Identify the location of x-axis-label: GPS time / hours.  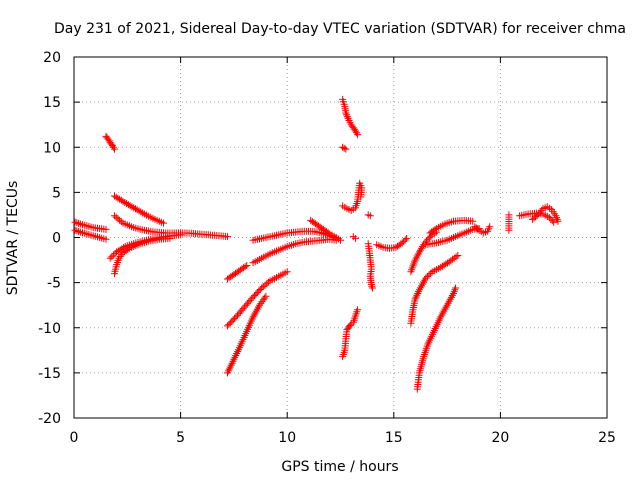
(339, 467).